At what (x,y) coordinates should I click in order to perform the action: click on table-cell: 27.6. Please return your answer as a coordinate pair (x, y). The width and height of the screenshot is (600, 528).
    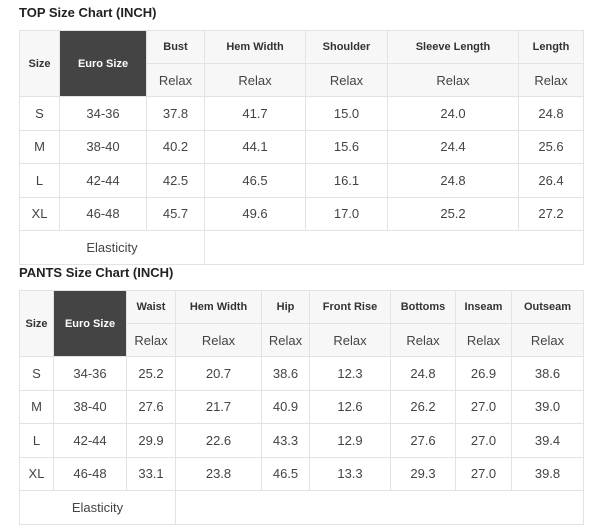
    Looking at the image, I should click on (151, 406).